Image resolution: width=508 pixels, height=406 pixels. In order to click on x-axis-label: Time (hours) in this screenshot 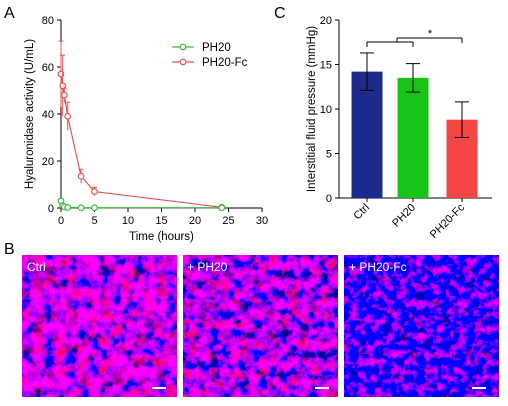, I will do `click(161, 237)`.